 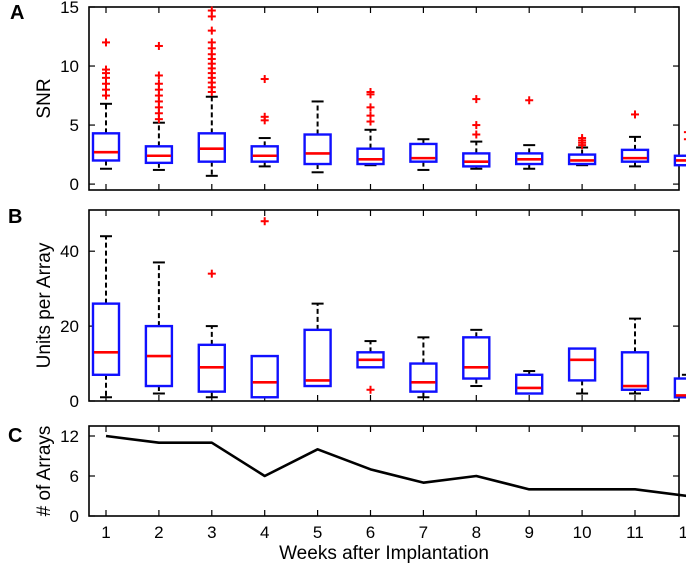 What do you see at coordinates (69, 8) in the screenshot?
I see `y-tick-label: 15` at bounding box center [69, 8].